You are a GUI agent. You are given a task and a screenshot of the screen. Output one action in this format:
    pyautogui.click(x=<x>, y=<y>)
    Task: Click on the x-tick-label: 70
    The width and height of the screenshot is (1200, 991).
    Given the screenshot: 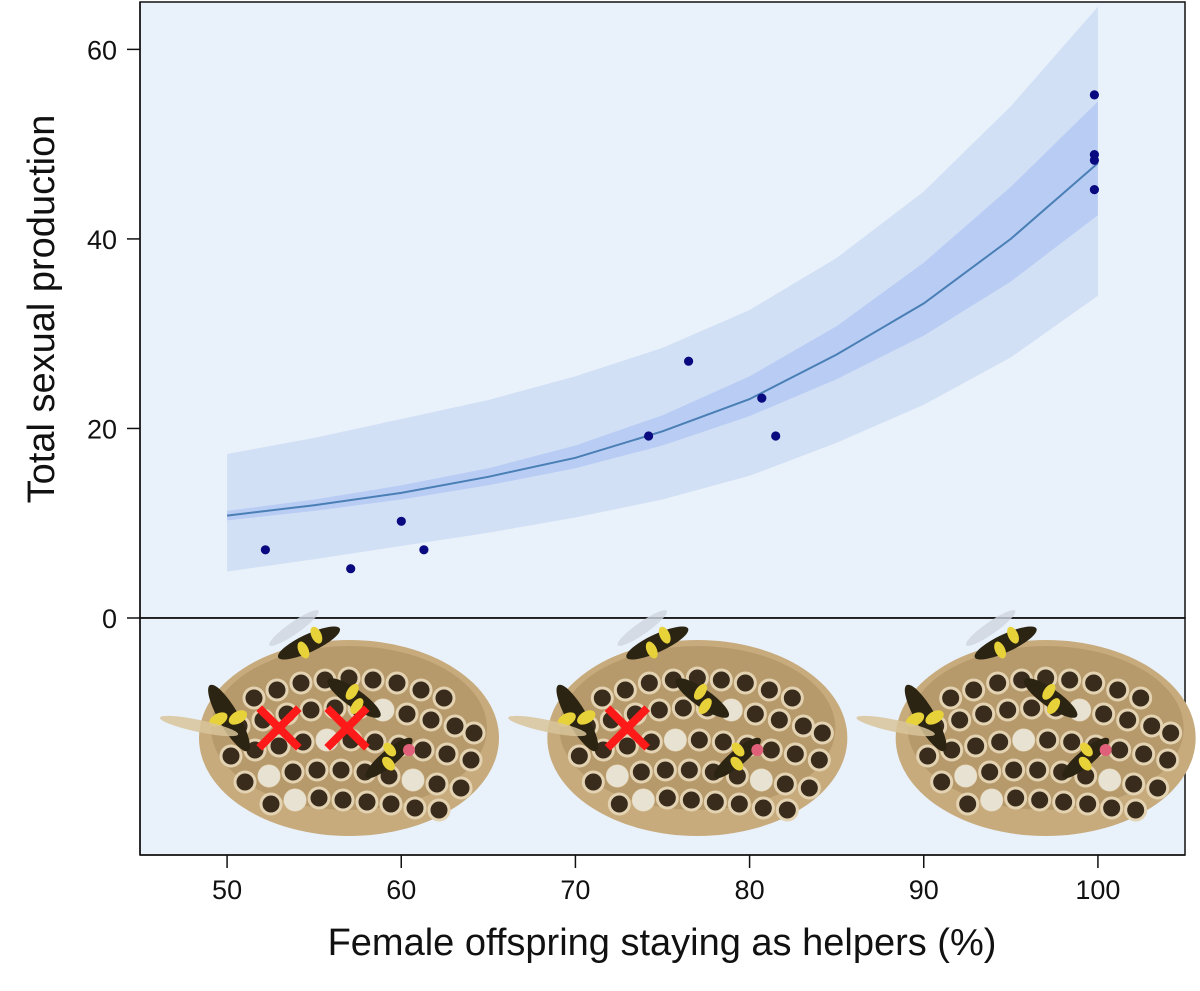 What is the action you would take?
    pyautogui.click(x=575, y=890)
    